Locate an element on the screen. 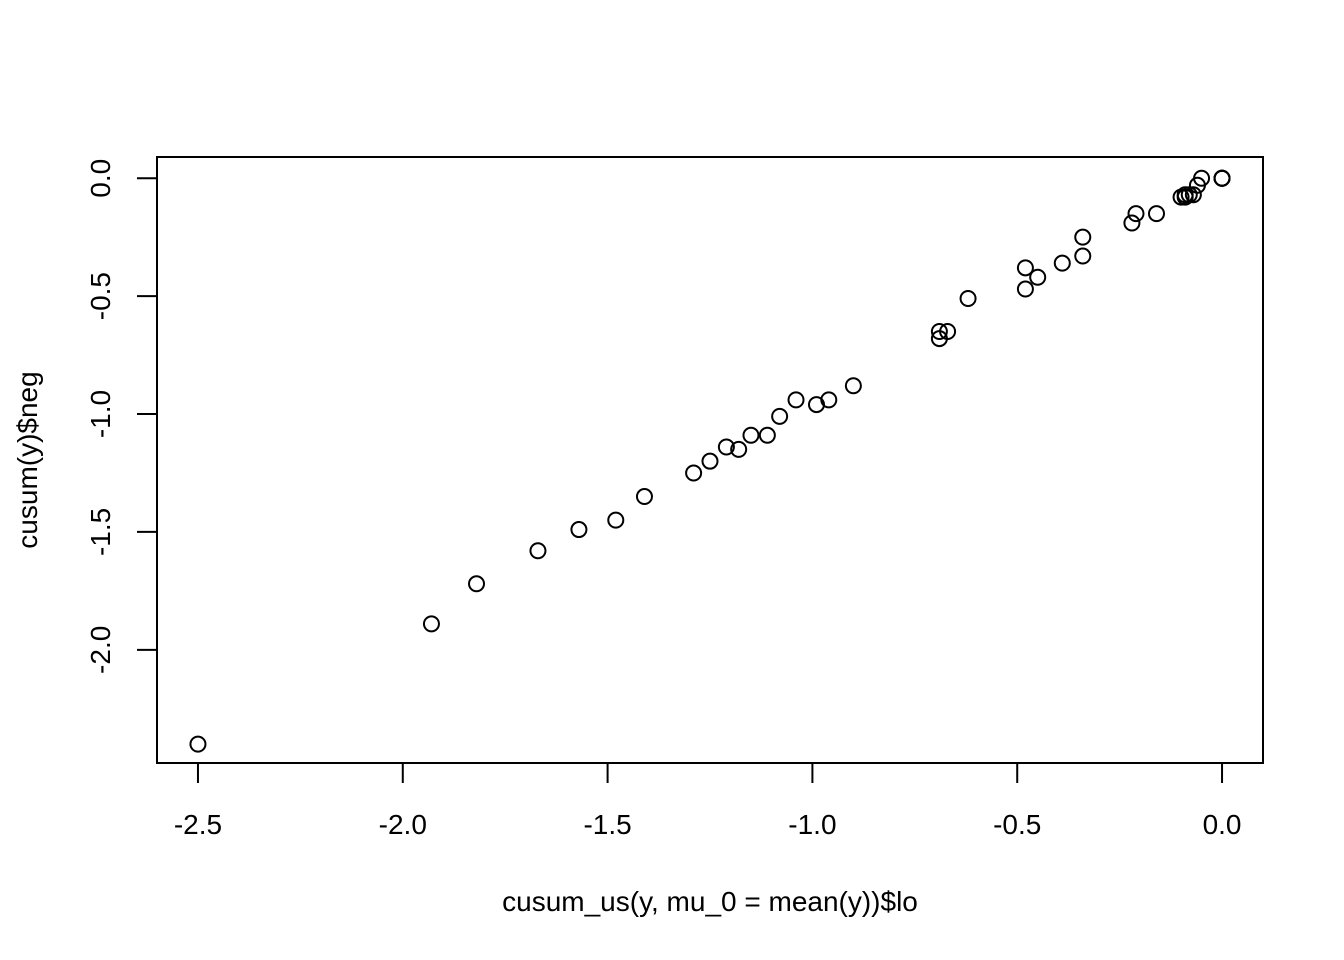  y-tick-label: -1.5 is located at coordinates (100, 532).